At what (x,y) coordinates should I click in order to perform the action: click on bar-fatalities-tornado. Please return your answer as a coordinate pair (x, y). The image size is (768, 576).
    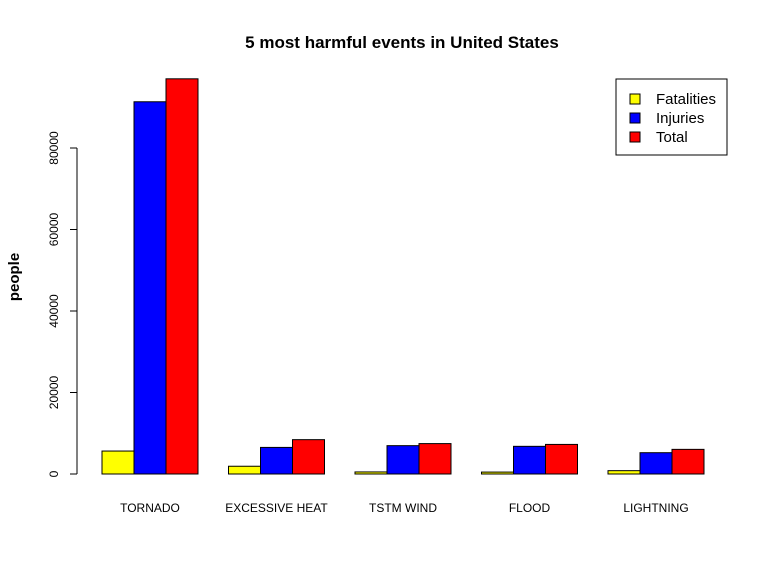
    Looking at the image, I should click on (118, 462).